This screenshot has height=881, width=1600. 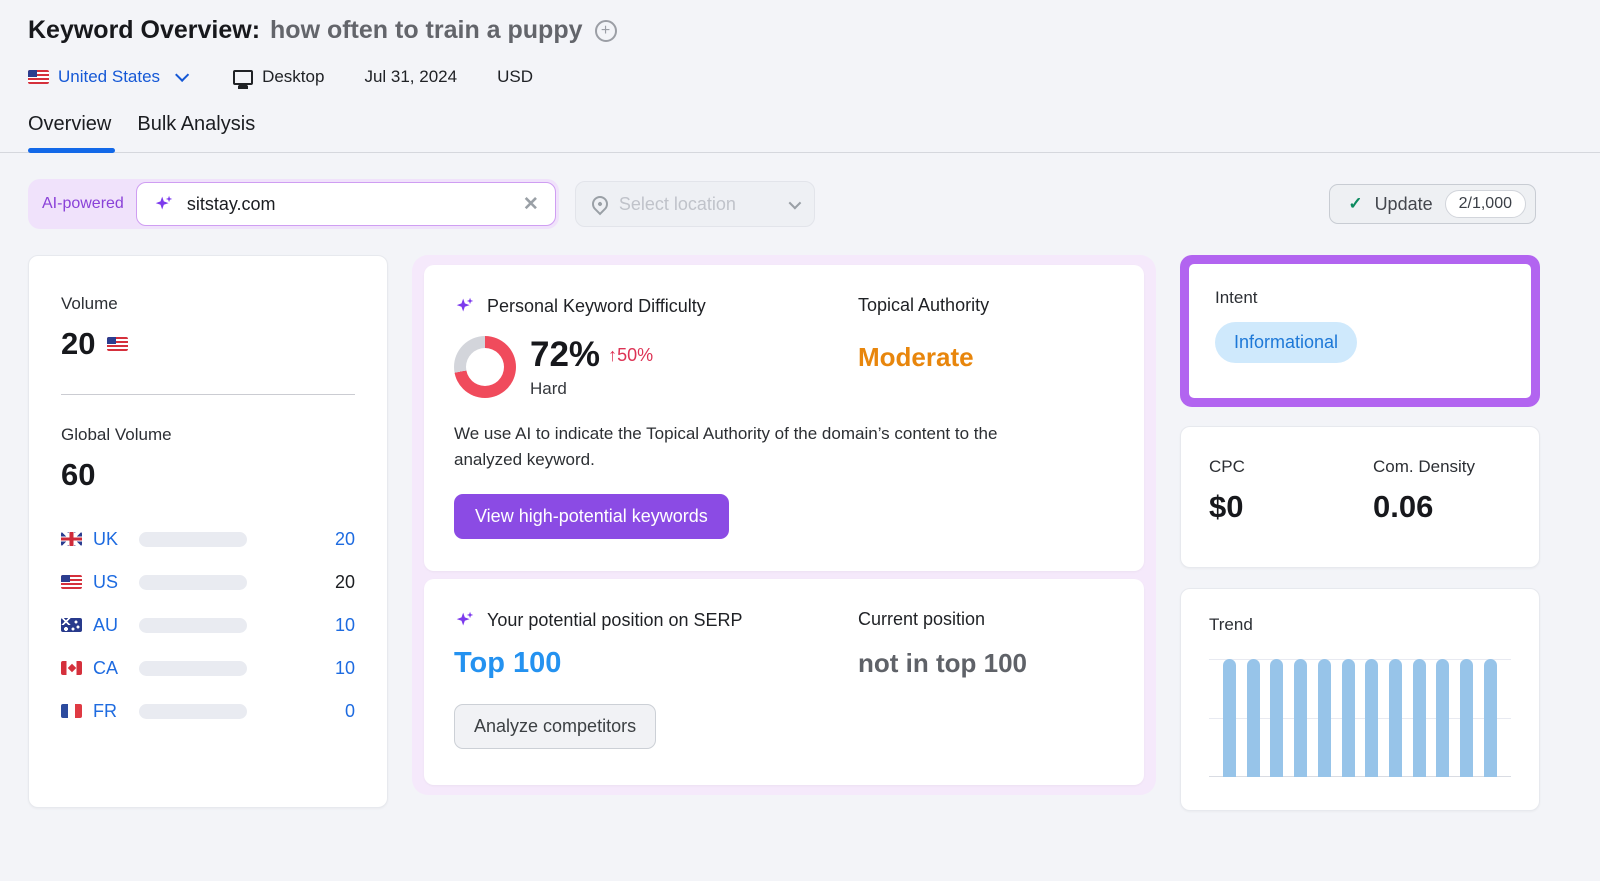 I want to click on trend-bars, so click(x=1360, y=718).